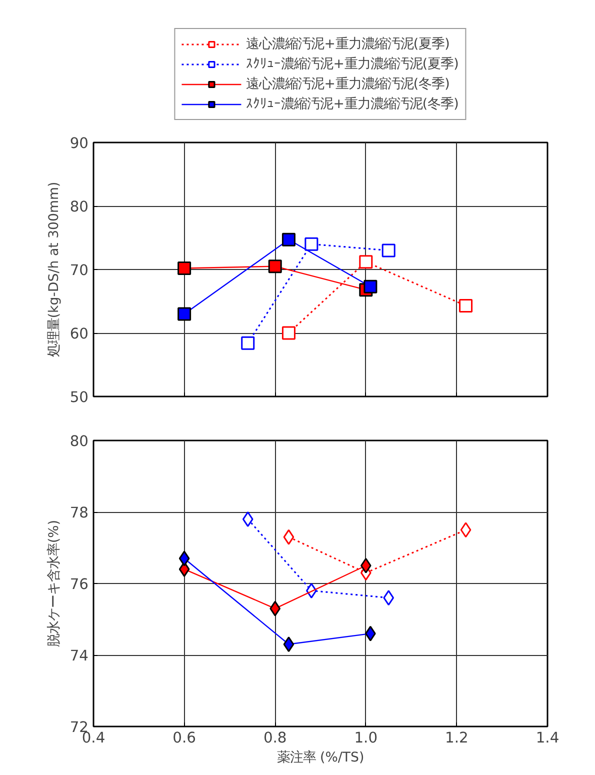 The width and height of the screenshot is (595, 775). What do you see at coordinates (352, 64) in the screenshot?
I see `legend-label: ｽｸﾘｭｰ濃縮汚泥+重力濃縮汚泥(夏季)` at bounding box center [352, 64].